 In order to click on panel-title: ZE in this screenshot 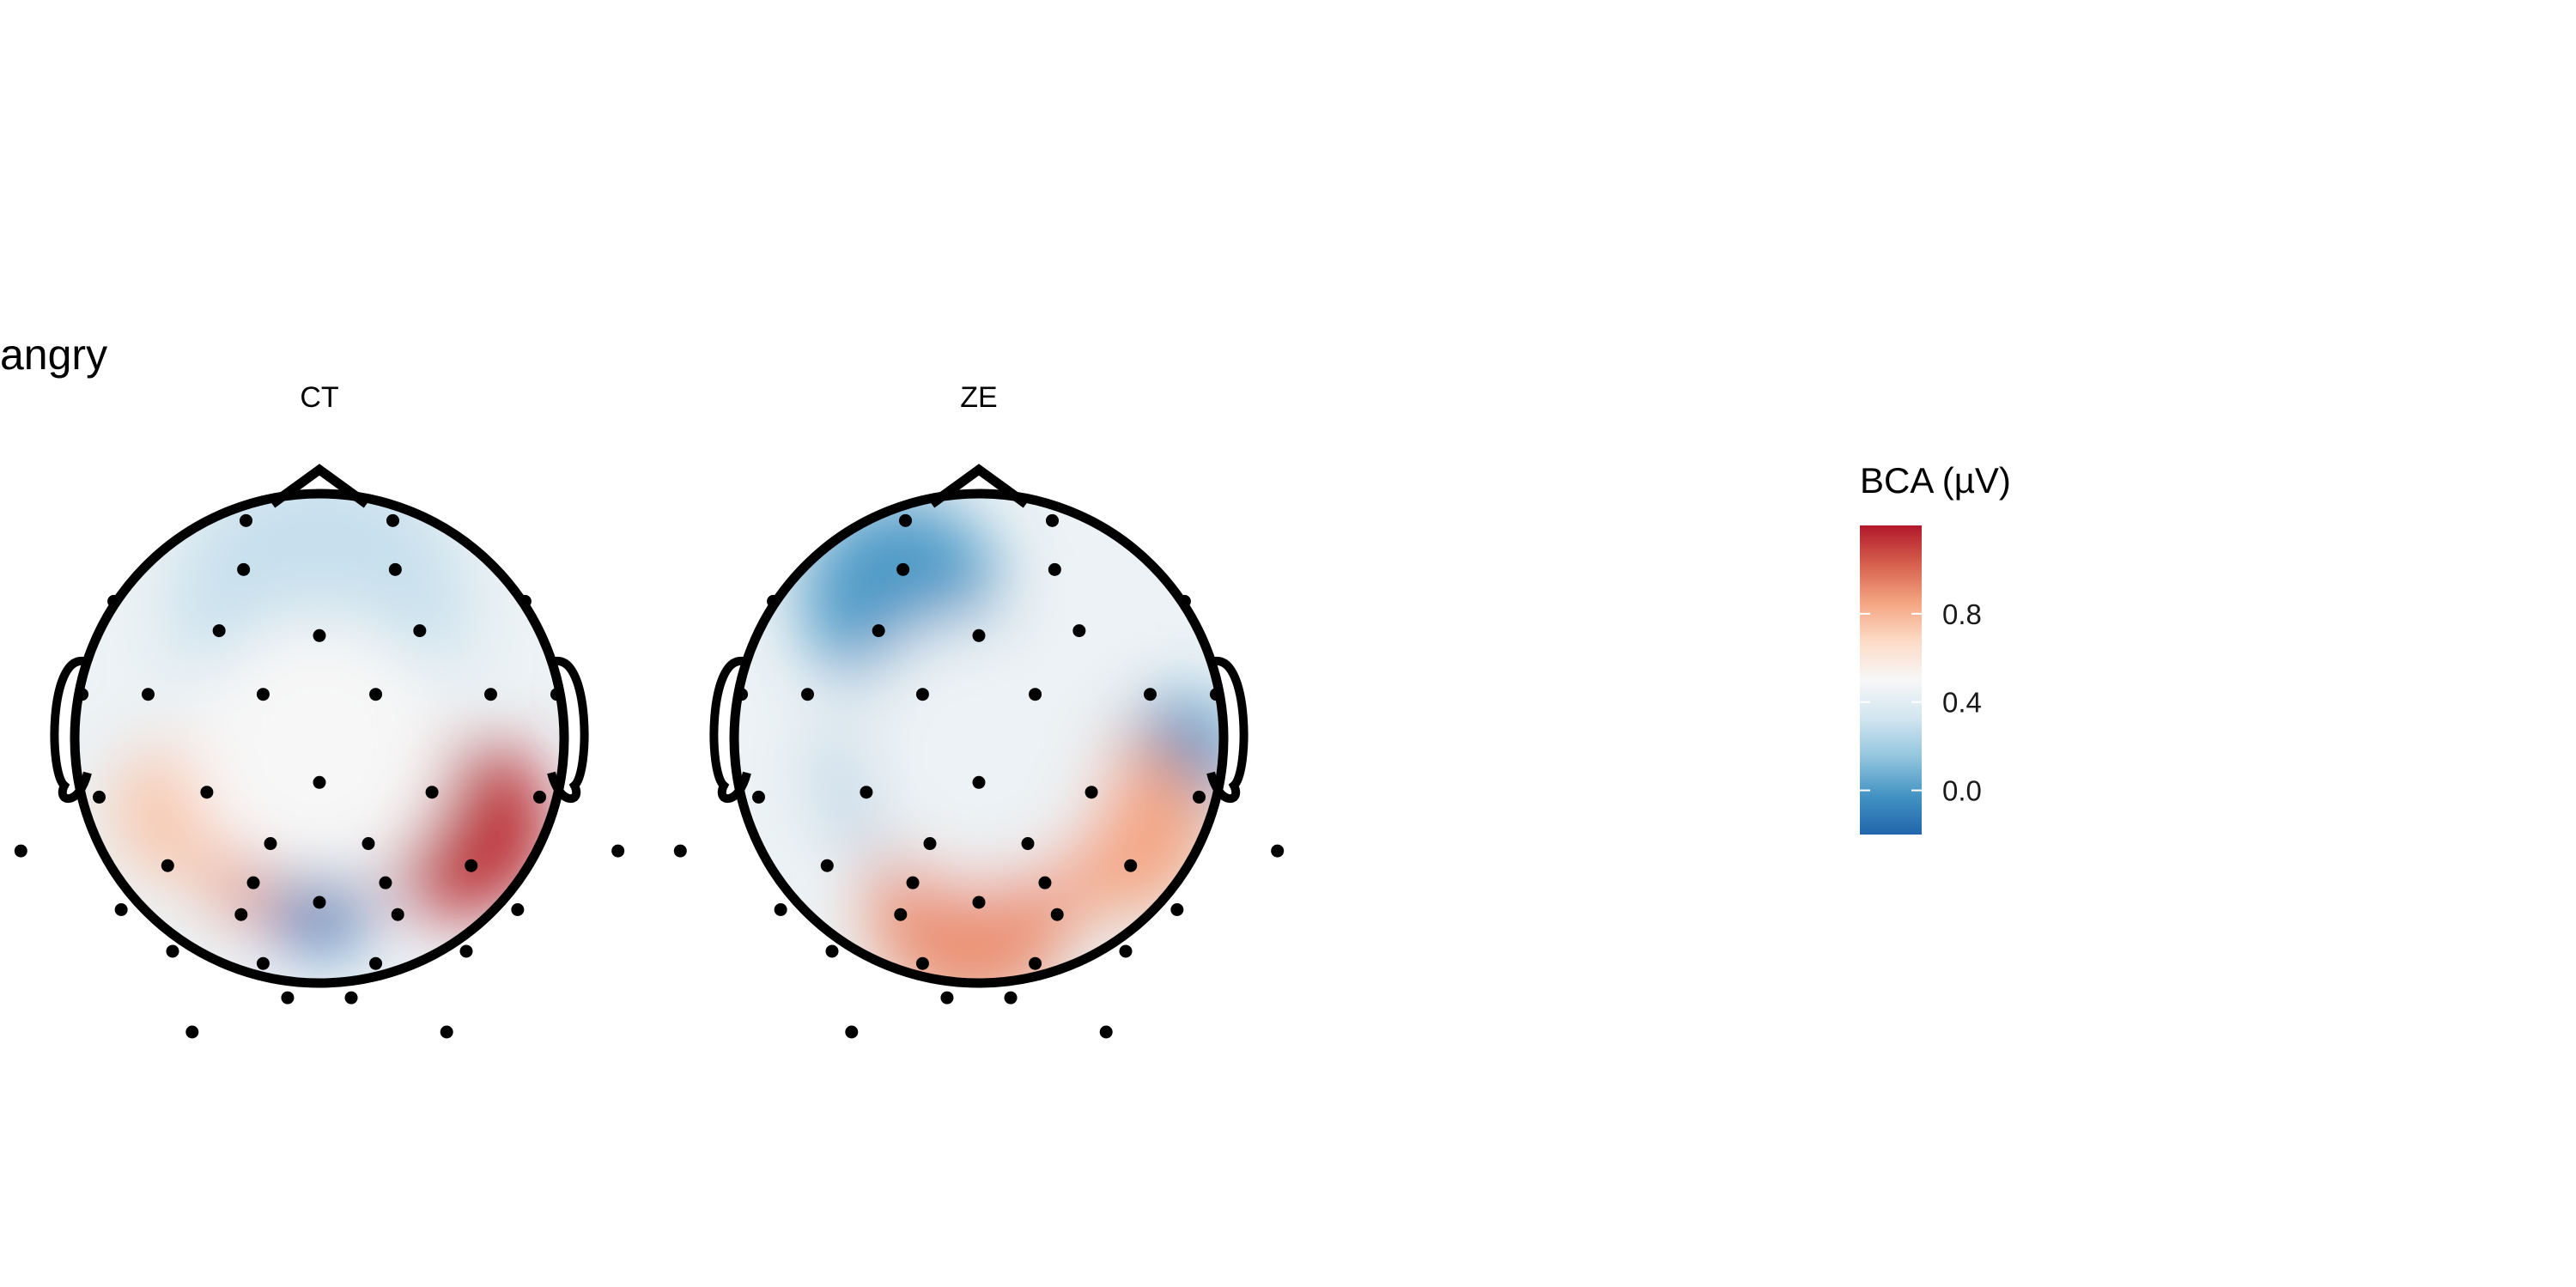, I will do `click(979, 397)`.